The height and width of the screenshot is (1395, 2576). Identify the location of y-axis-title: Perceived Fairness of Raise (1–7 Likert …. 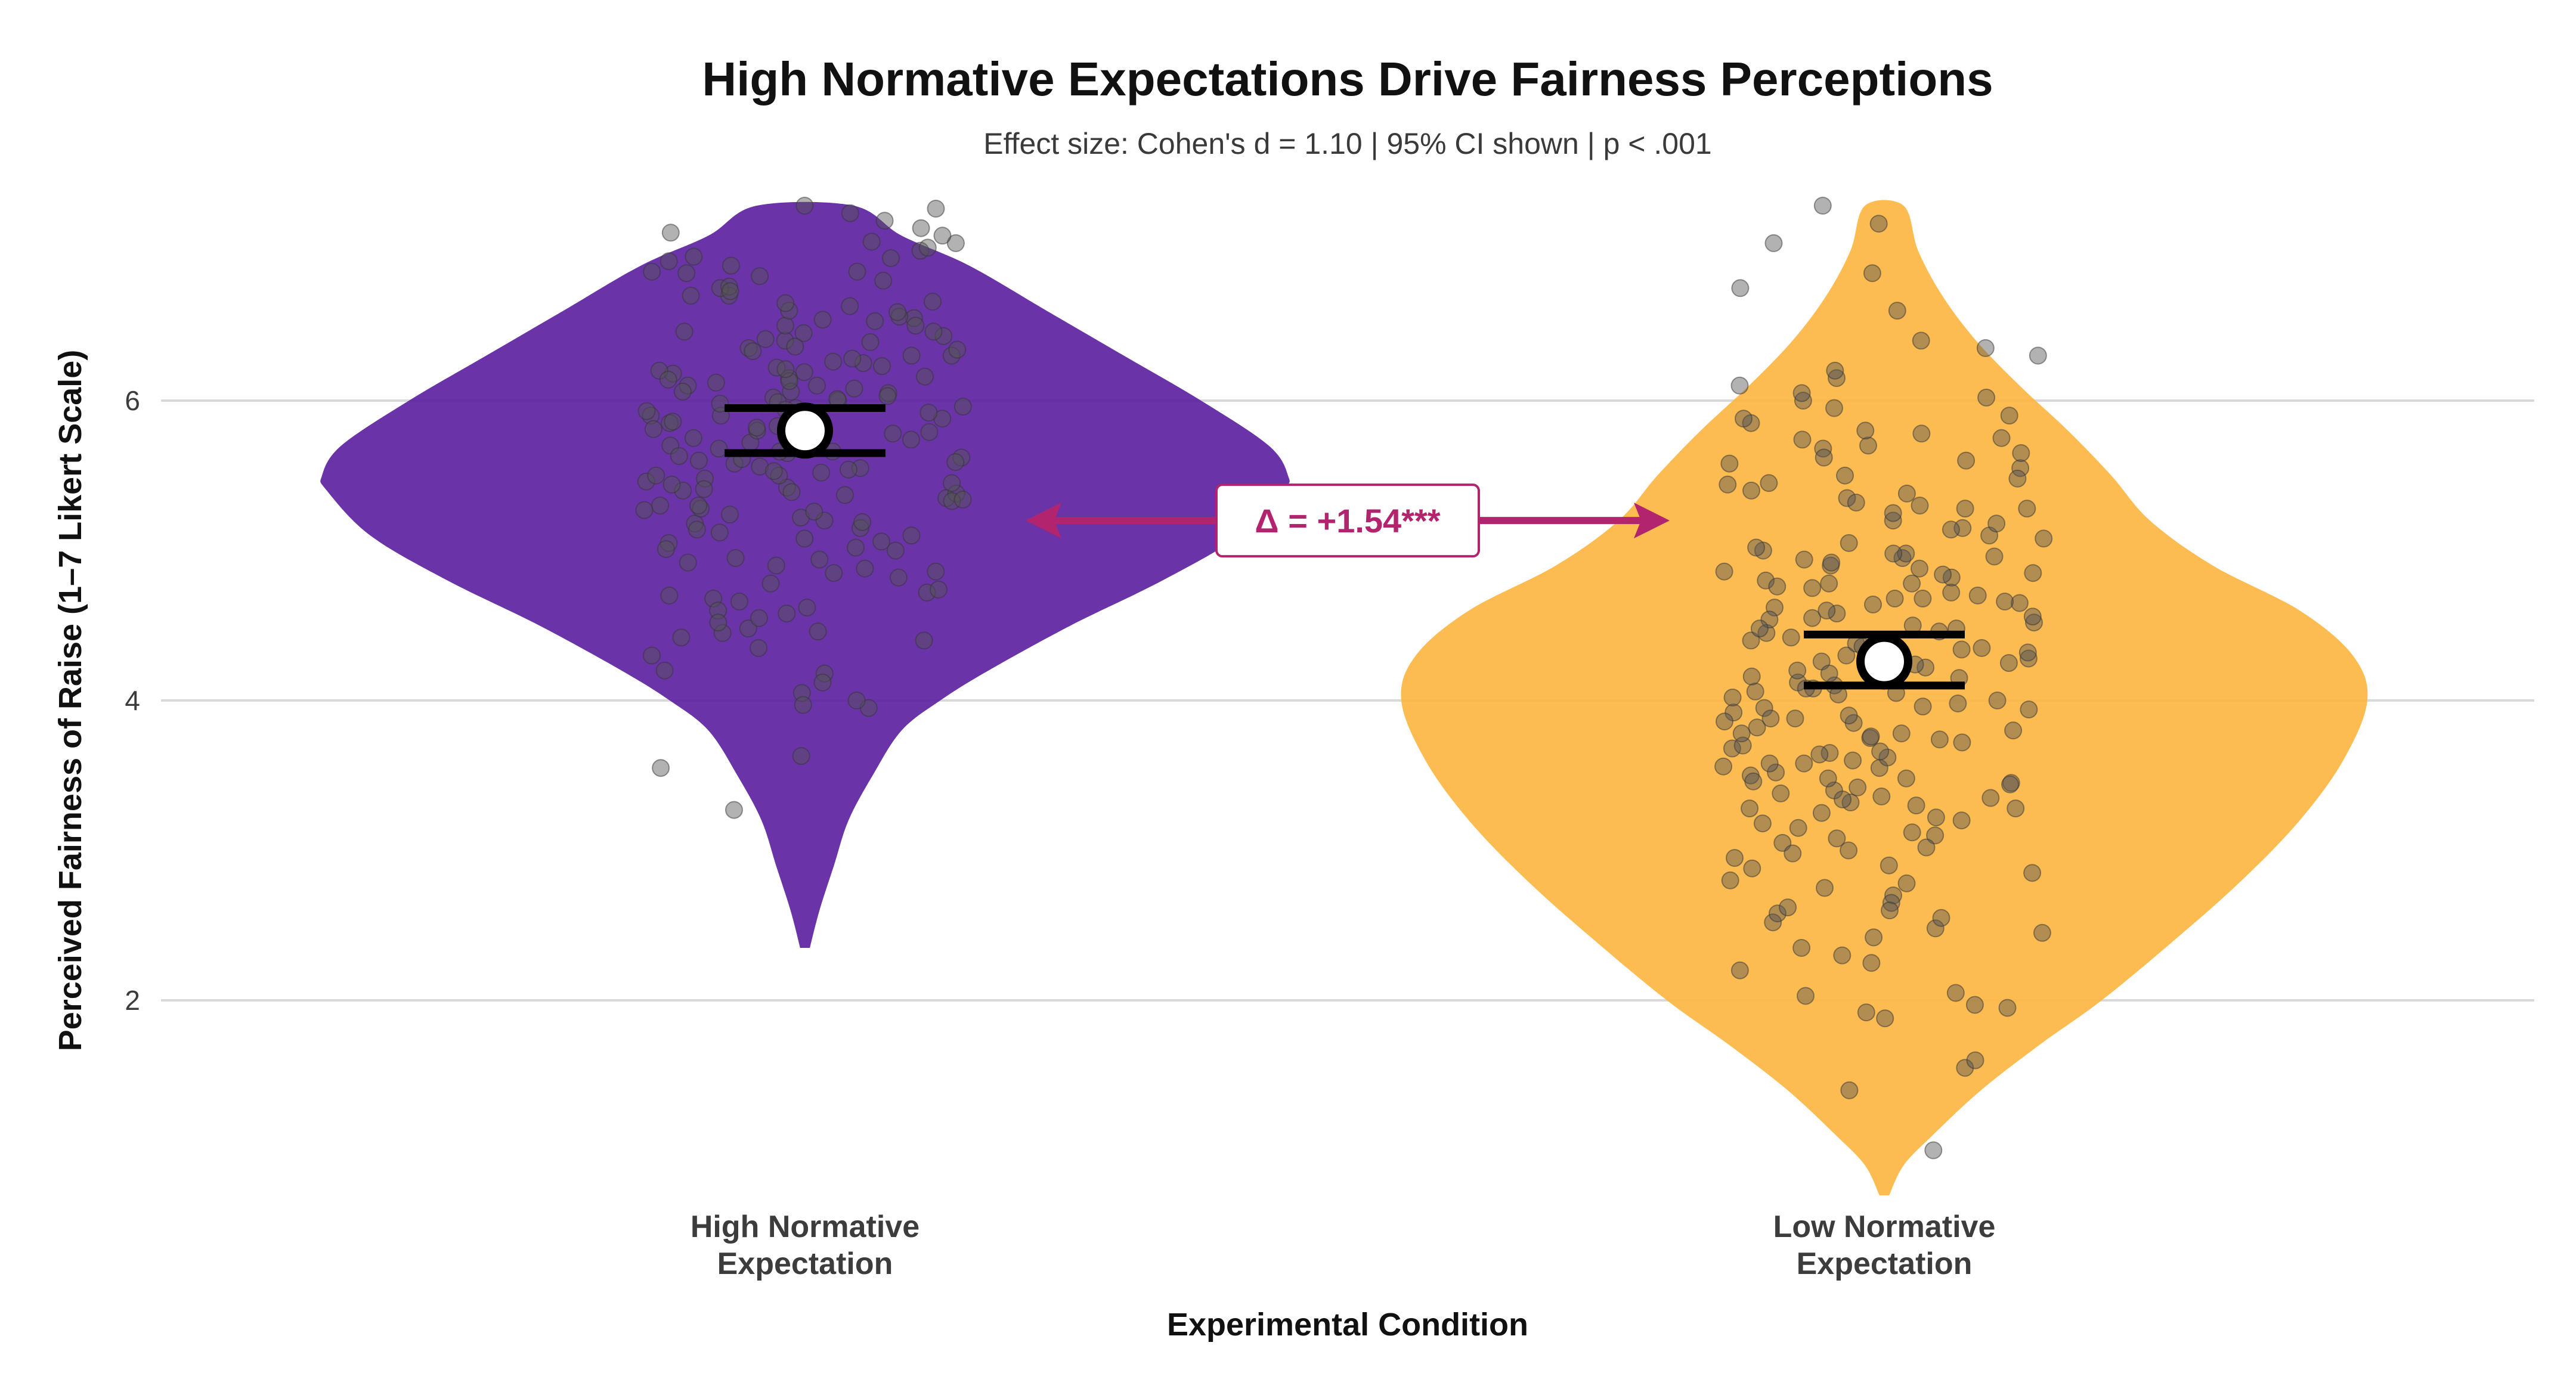
(70, 701).